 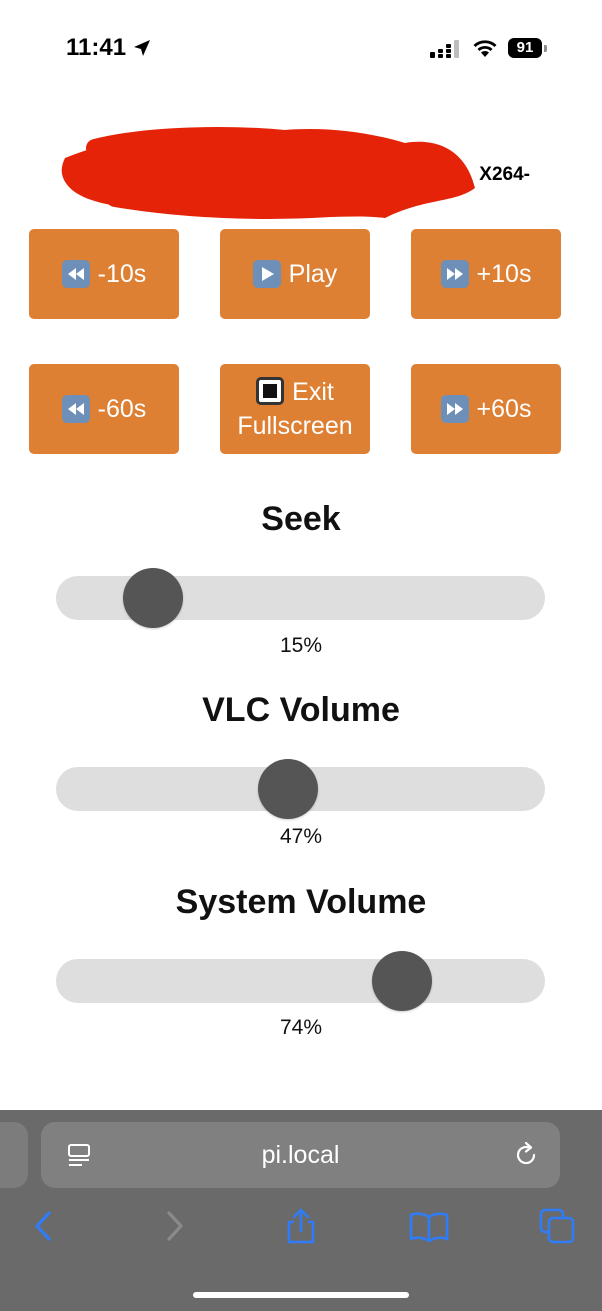 I want to click on battery-level: 91, so click(x=525, y=48).